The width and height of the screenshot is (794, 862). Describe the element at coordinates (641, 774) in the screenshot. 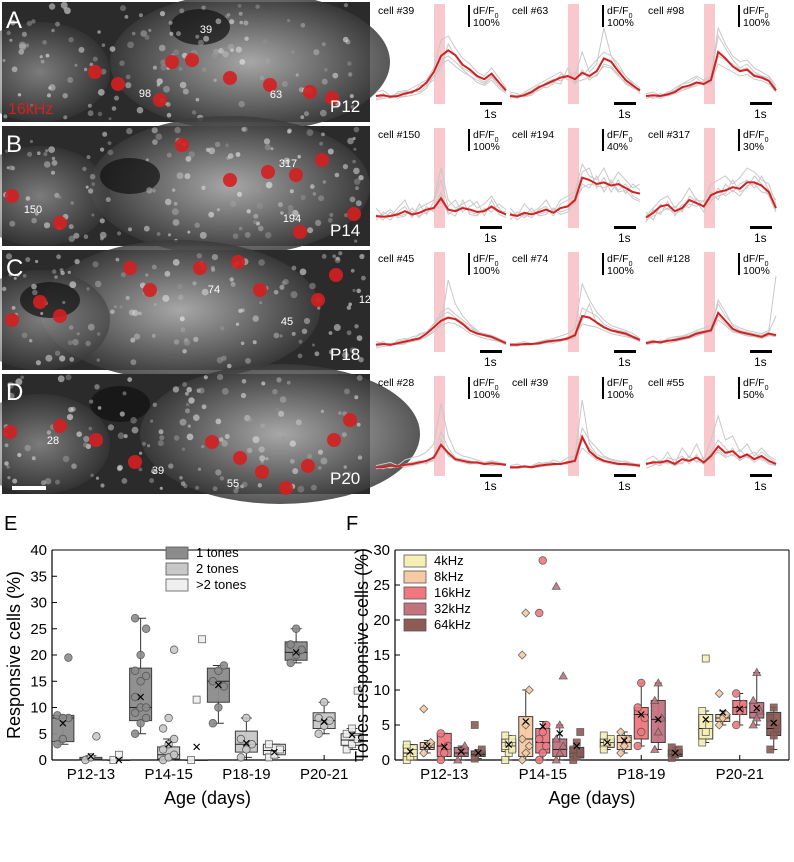

I see `x-tick-label: P18-19` at that location.